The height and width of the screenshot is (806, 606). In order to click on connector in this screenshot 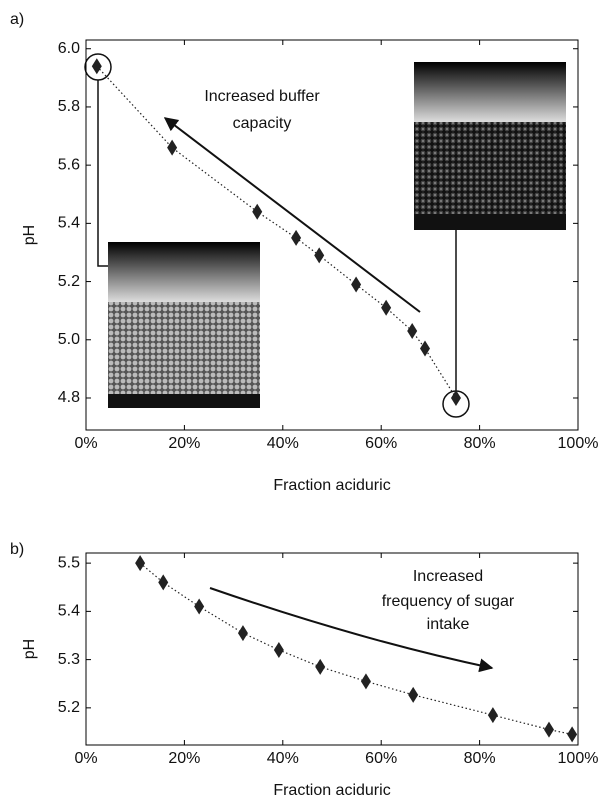, I will do `click(102, 173)`.